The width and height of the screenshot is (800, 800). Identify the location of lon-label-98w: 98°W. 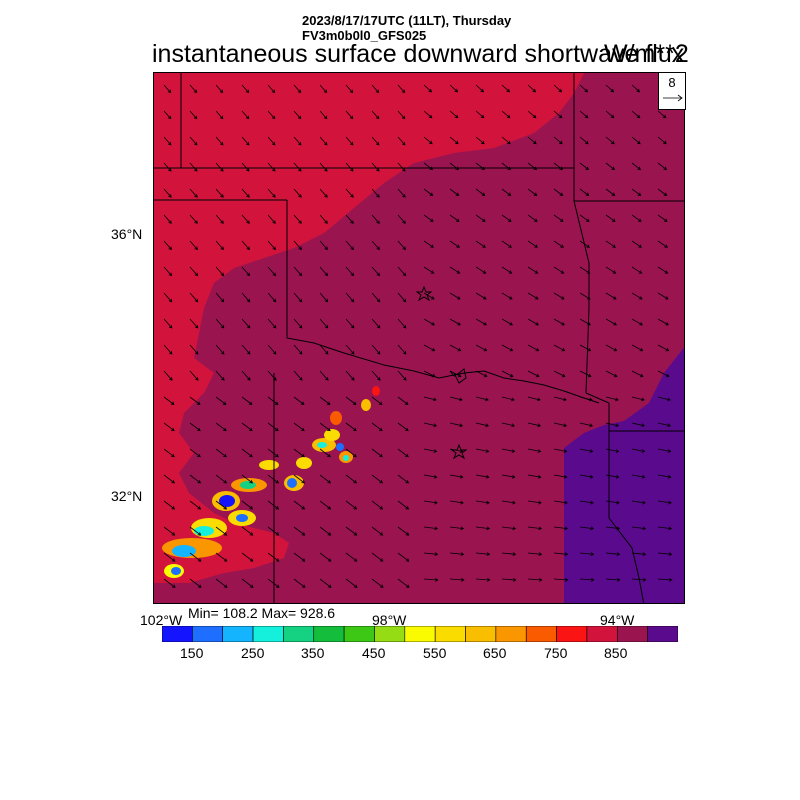
(389, 620).